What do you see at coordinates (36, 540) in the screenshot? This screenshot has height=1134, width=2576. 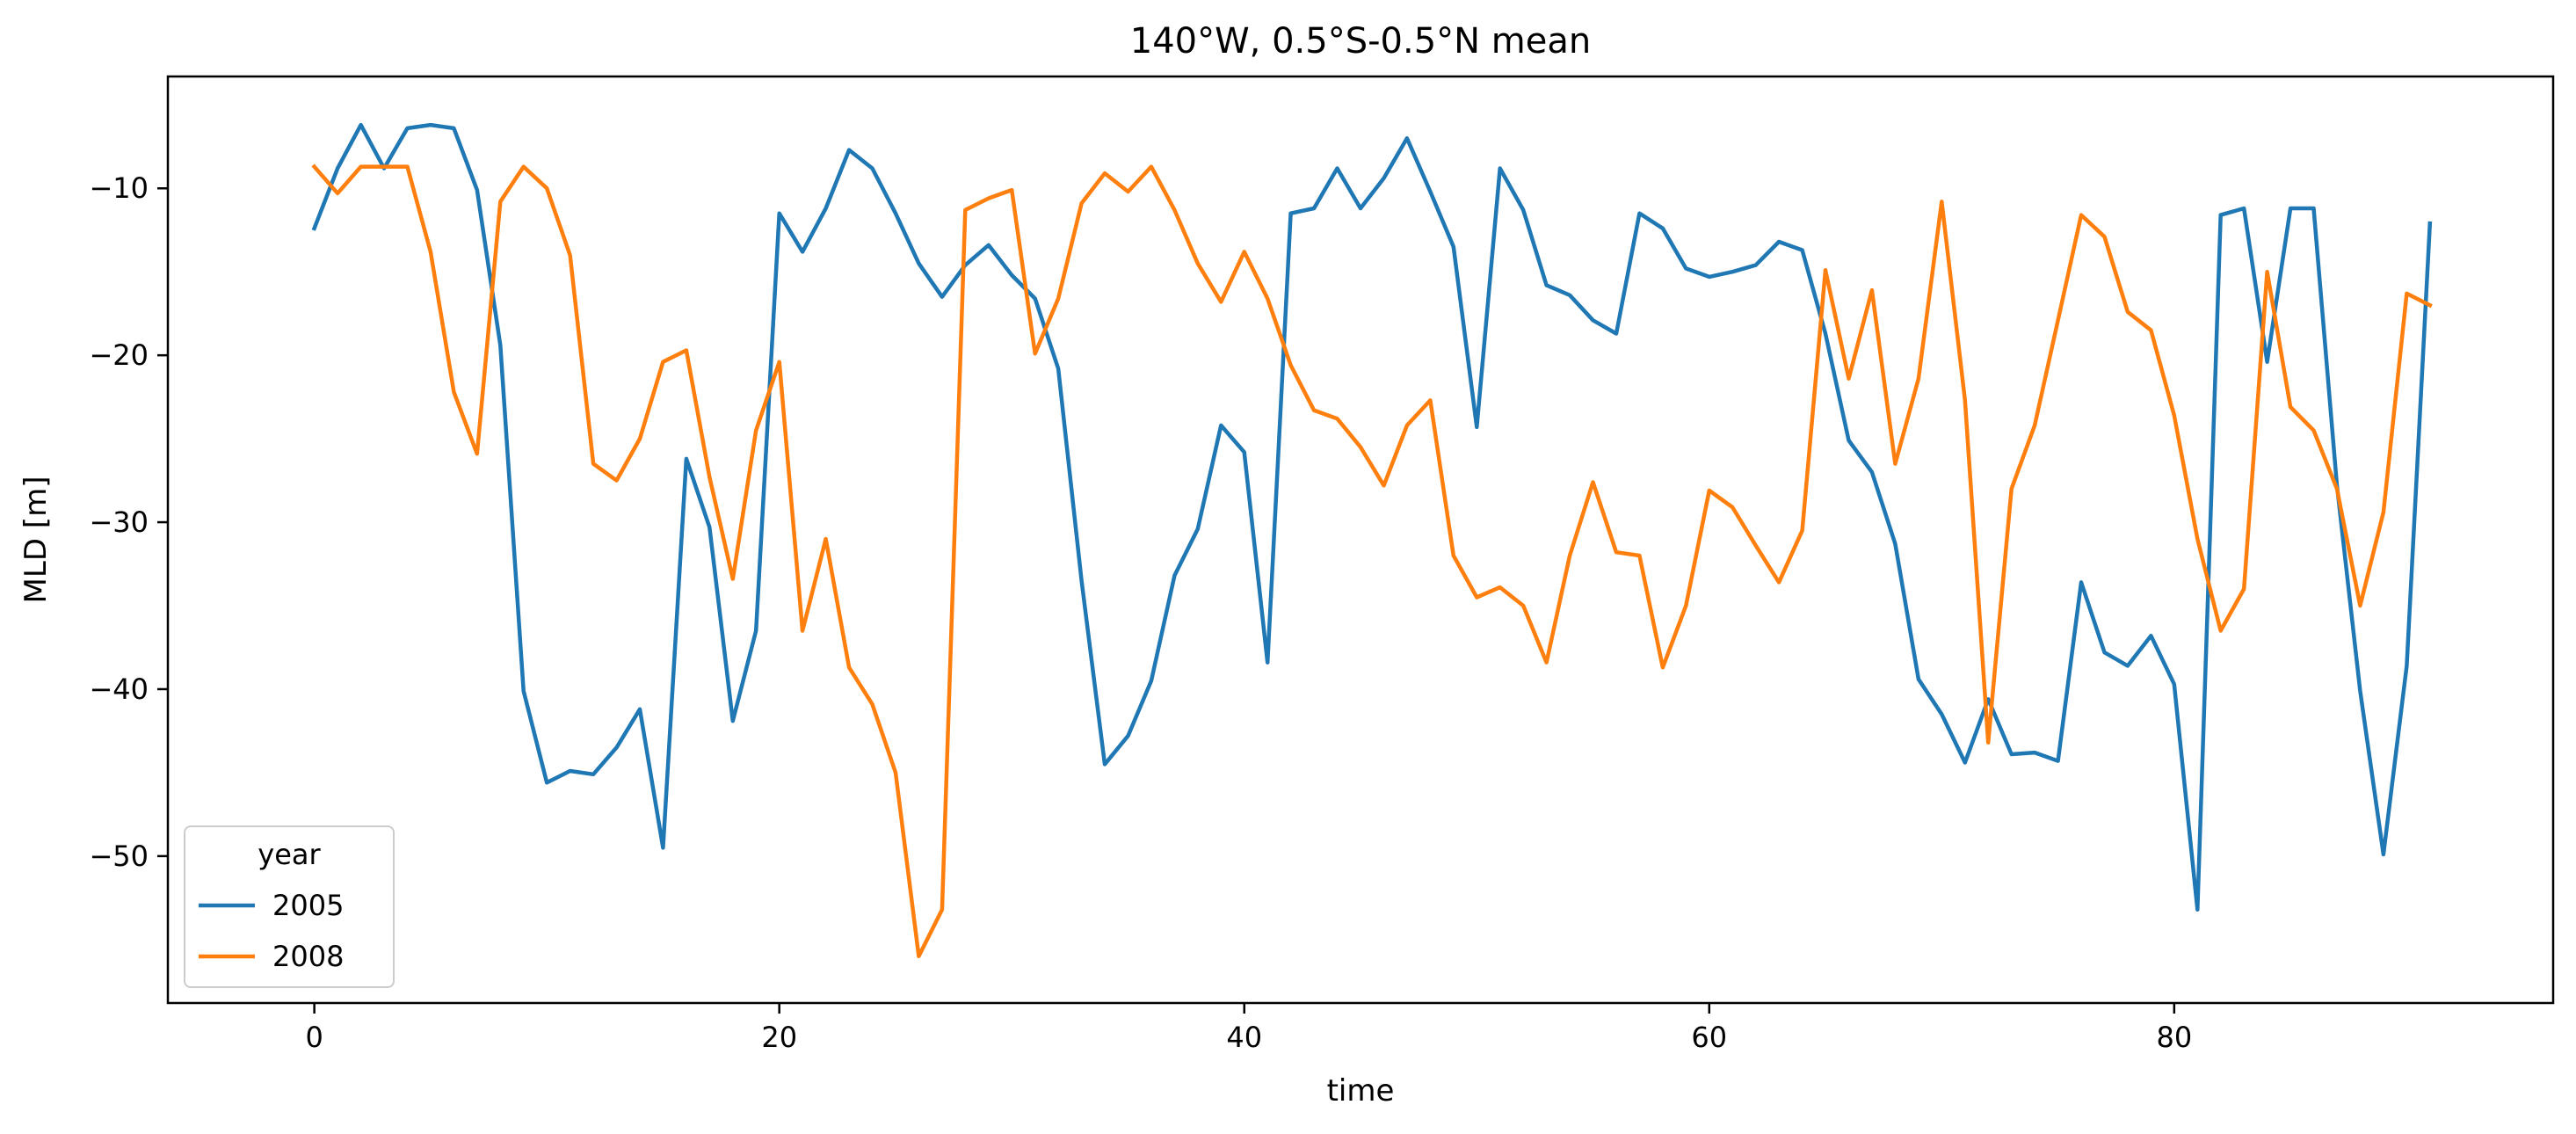 I see `y-axis-label: MLD [m]` at bounding box center [36, 540].